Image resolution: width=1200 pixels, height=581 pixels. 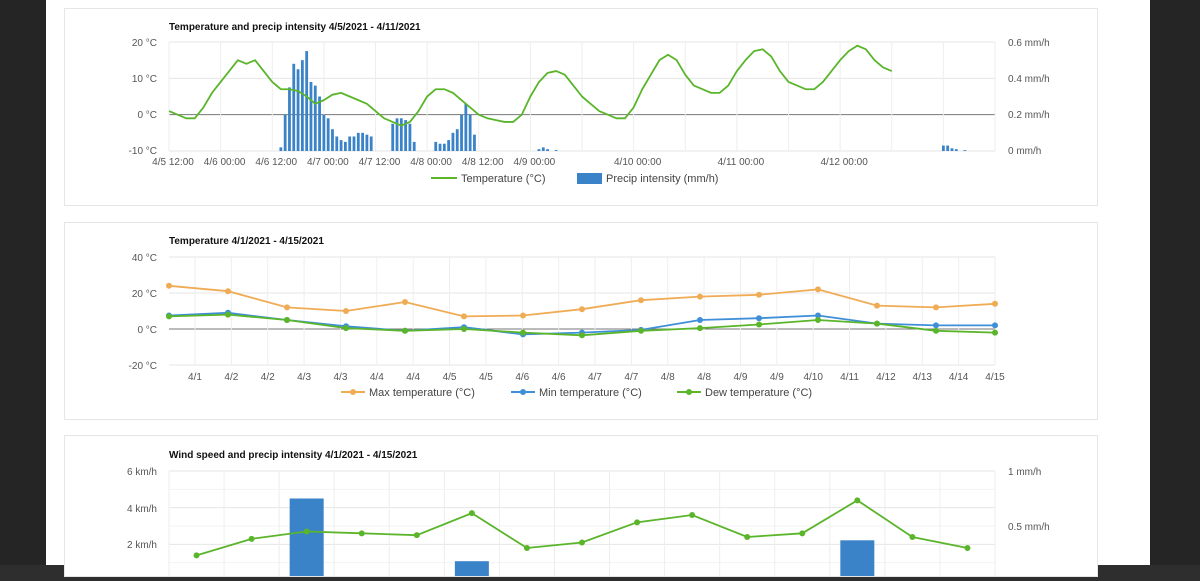 What do you see at coordinates (142, 545) in the screenshot?
I see `y-tick-label: 2 km/h` at bounding box center [142, 545].